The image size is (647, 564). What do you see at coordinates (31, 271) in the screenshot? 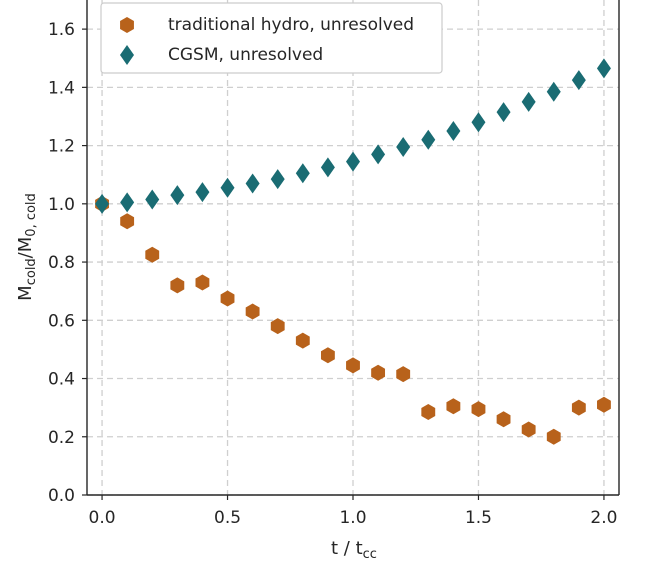
I see `y-axis-label-s1: cold` at bounding box center [31, 271].